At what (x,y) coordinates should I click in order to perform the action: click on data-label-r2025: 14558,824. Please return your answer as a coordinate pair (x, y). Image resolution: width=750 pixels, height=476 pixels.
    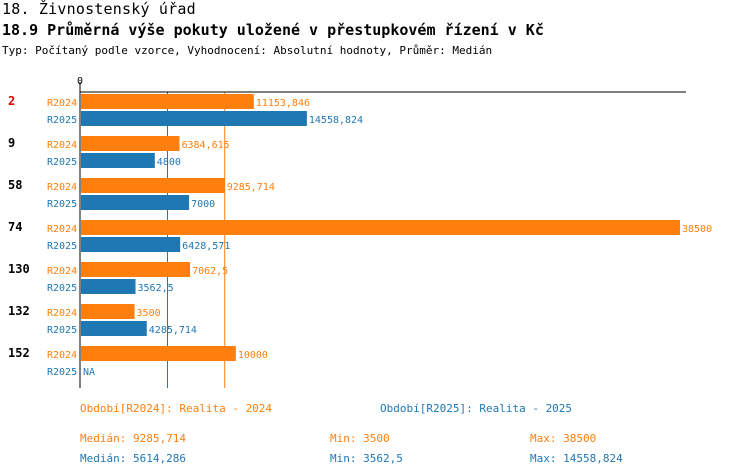
    Looking at the image, I should click on (336, 120).